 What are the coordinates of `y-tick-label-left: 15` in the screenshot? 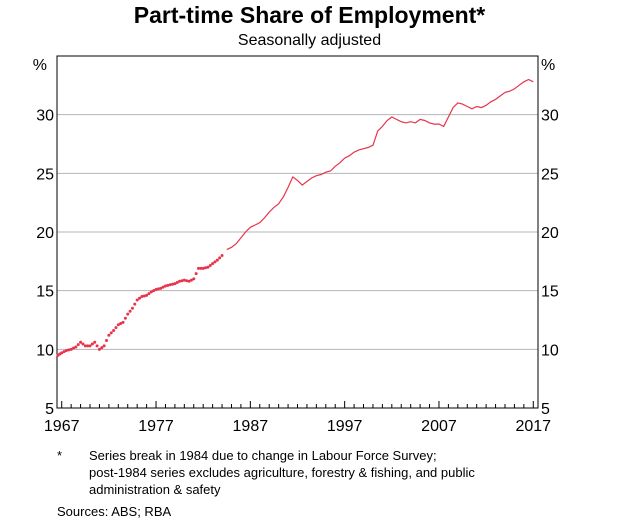 It's located at (45, 292).